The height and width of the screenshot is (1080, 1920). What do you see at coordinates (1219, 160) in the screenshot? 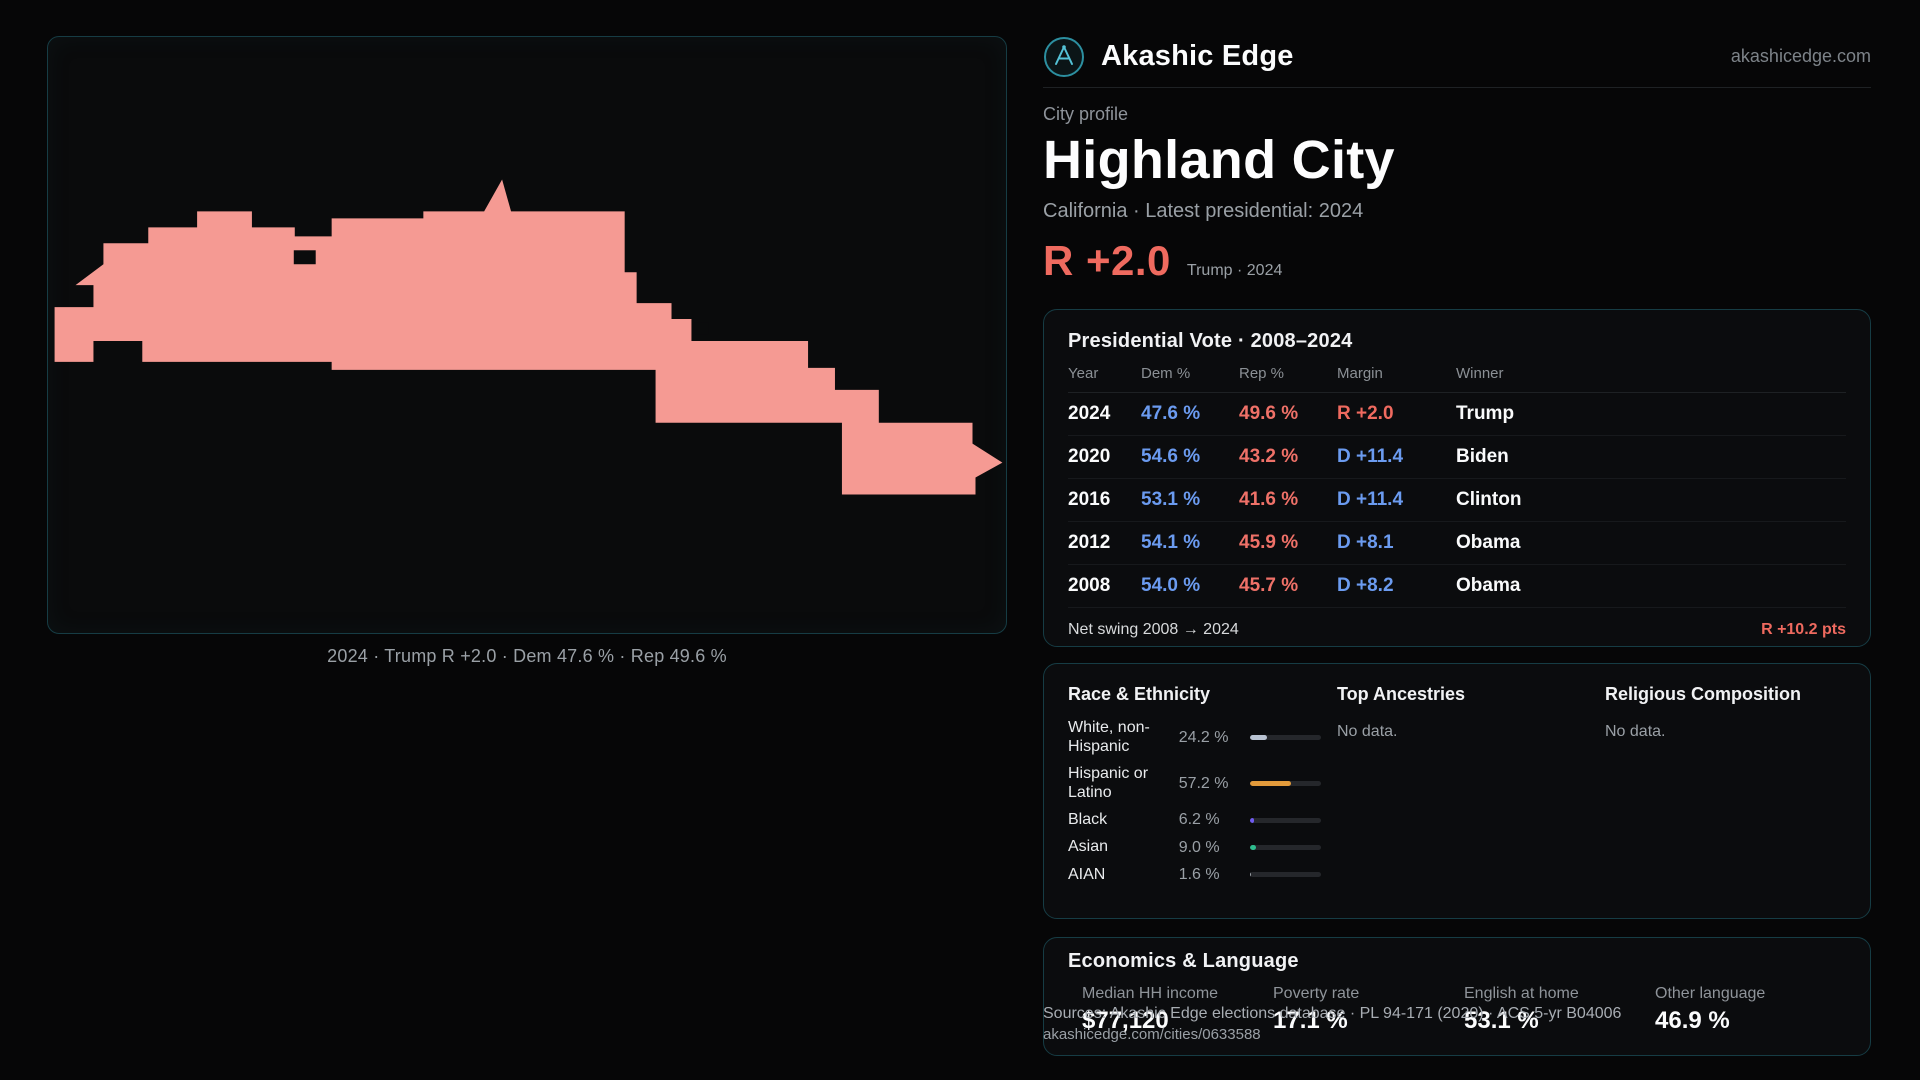
I see `city-title: Highland City` at bounding box center [1219, 160].